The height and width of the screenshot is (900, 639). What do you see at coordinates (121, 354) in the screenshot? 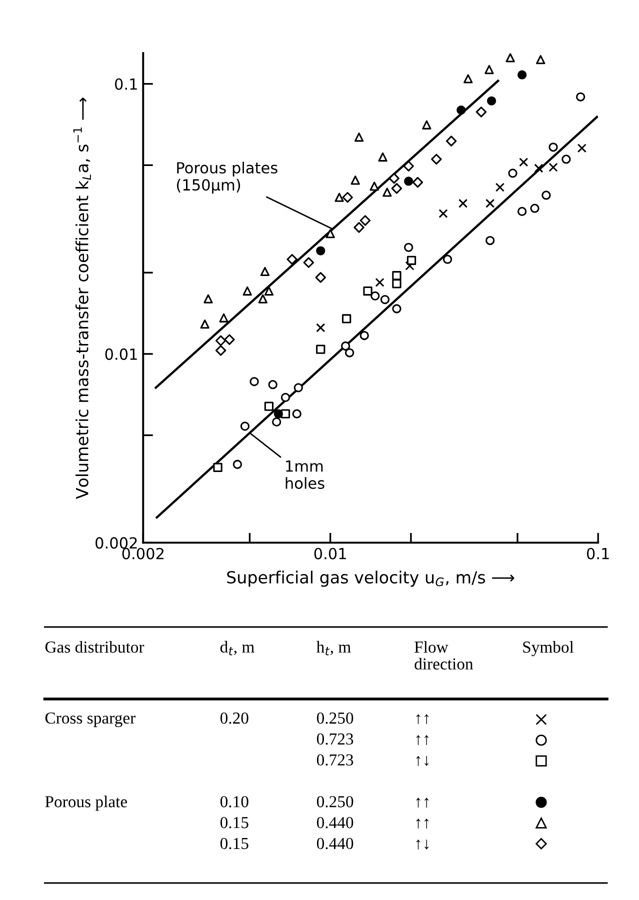
I see `y-tick-label: 0.01` at bounding box center [121, 354].